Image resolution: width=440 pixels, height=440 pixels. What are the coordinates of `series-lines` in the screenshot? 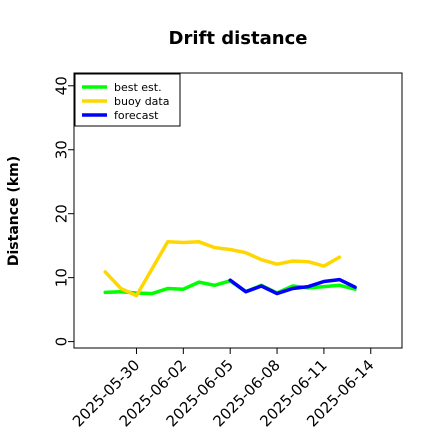 It's located at (230, 269).